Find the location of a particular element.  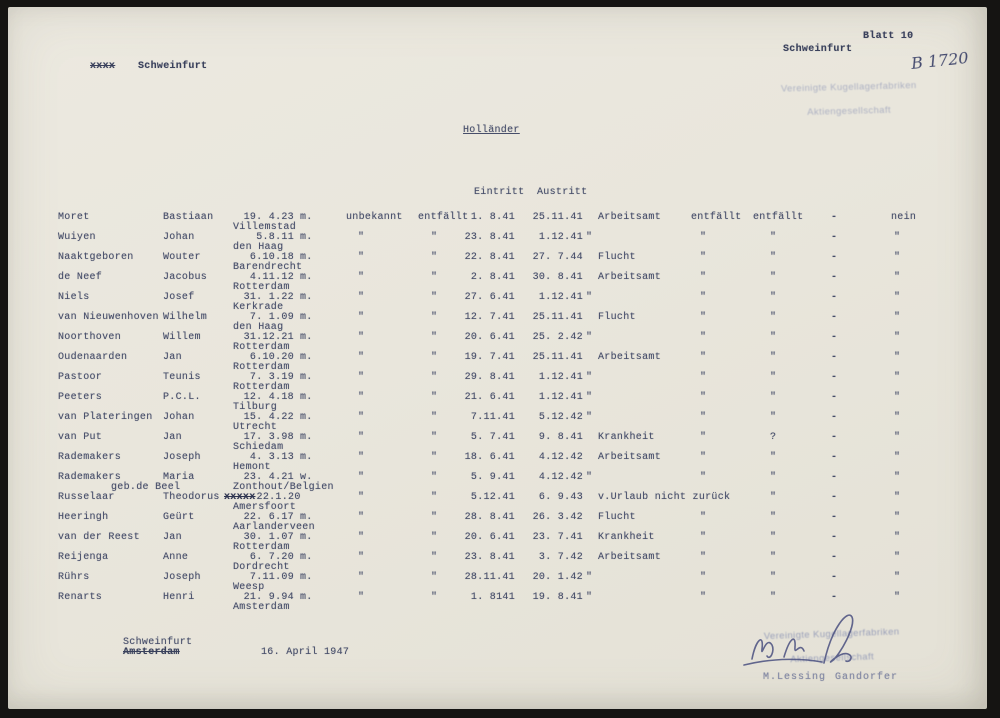

austritt-date-cell: 9. 8.41 is located at coordinates (560, 437).